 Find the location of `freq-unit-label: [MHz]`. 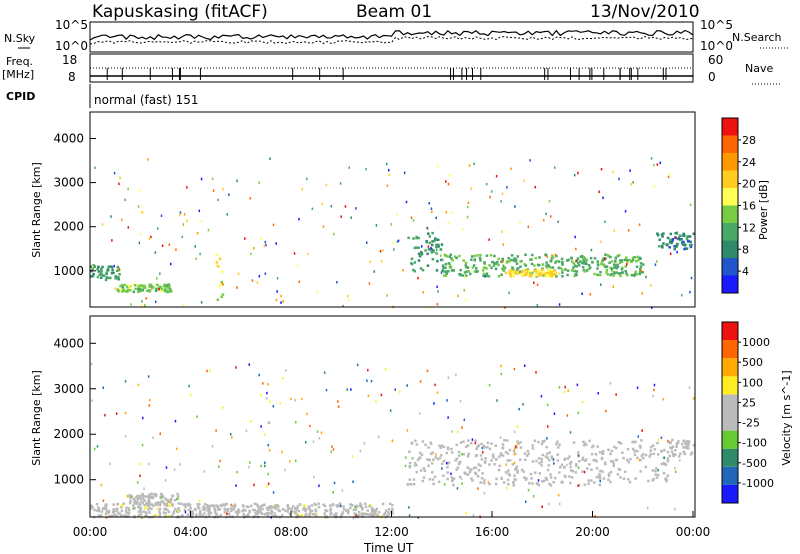

freq-unit-label: [MHz] is located at coordinates (18, 74).